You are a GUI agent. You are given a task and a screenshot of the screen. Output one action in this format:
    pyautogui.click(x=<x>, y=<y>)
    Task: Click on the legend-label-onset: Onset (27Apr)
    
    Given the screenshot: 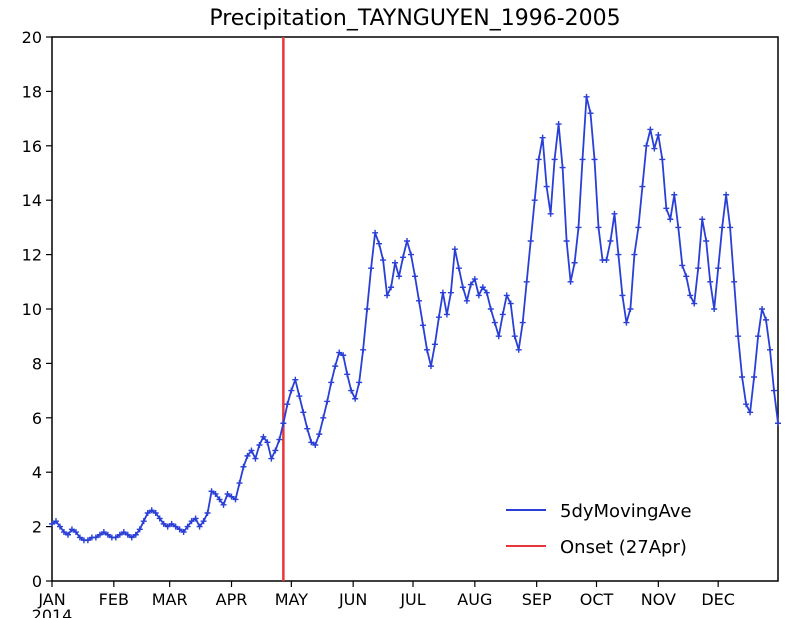 What is the action you would take?
    pyautogui.click(x=623, y=547)
    